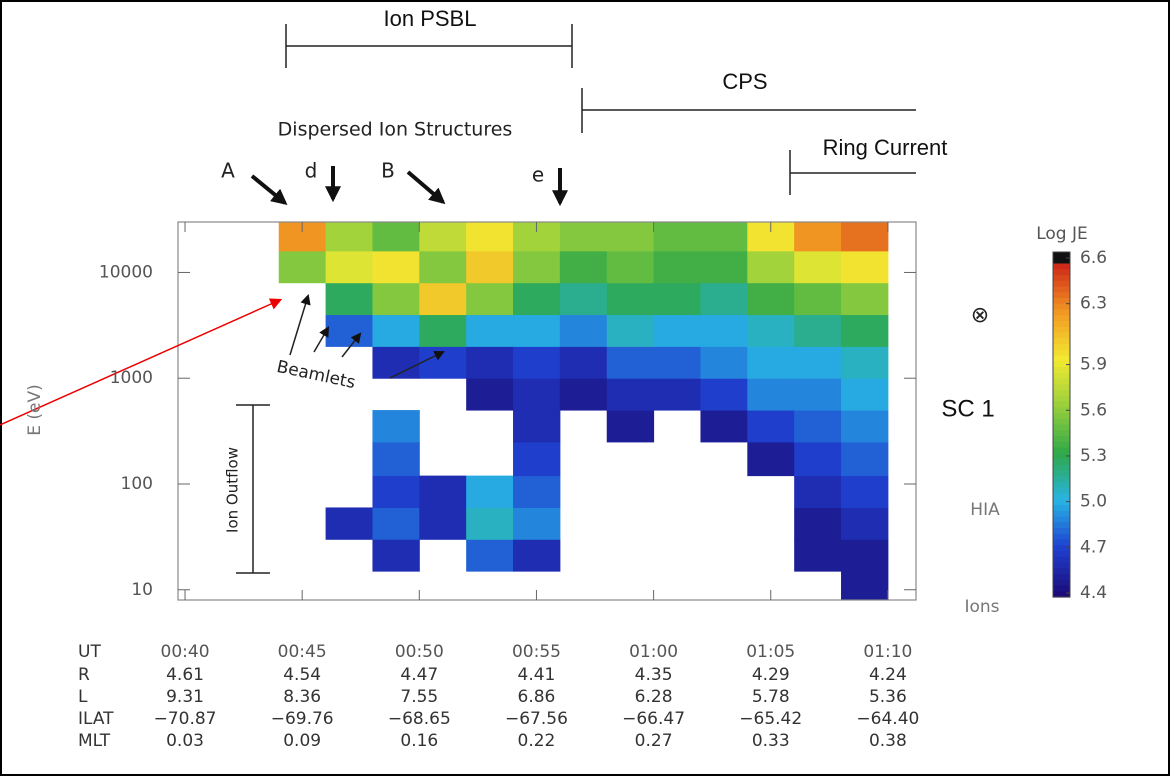  I want to click on colorbar-tick-label: 4.4, so click(1093, 593).